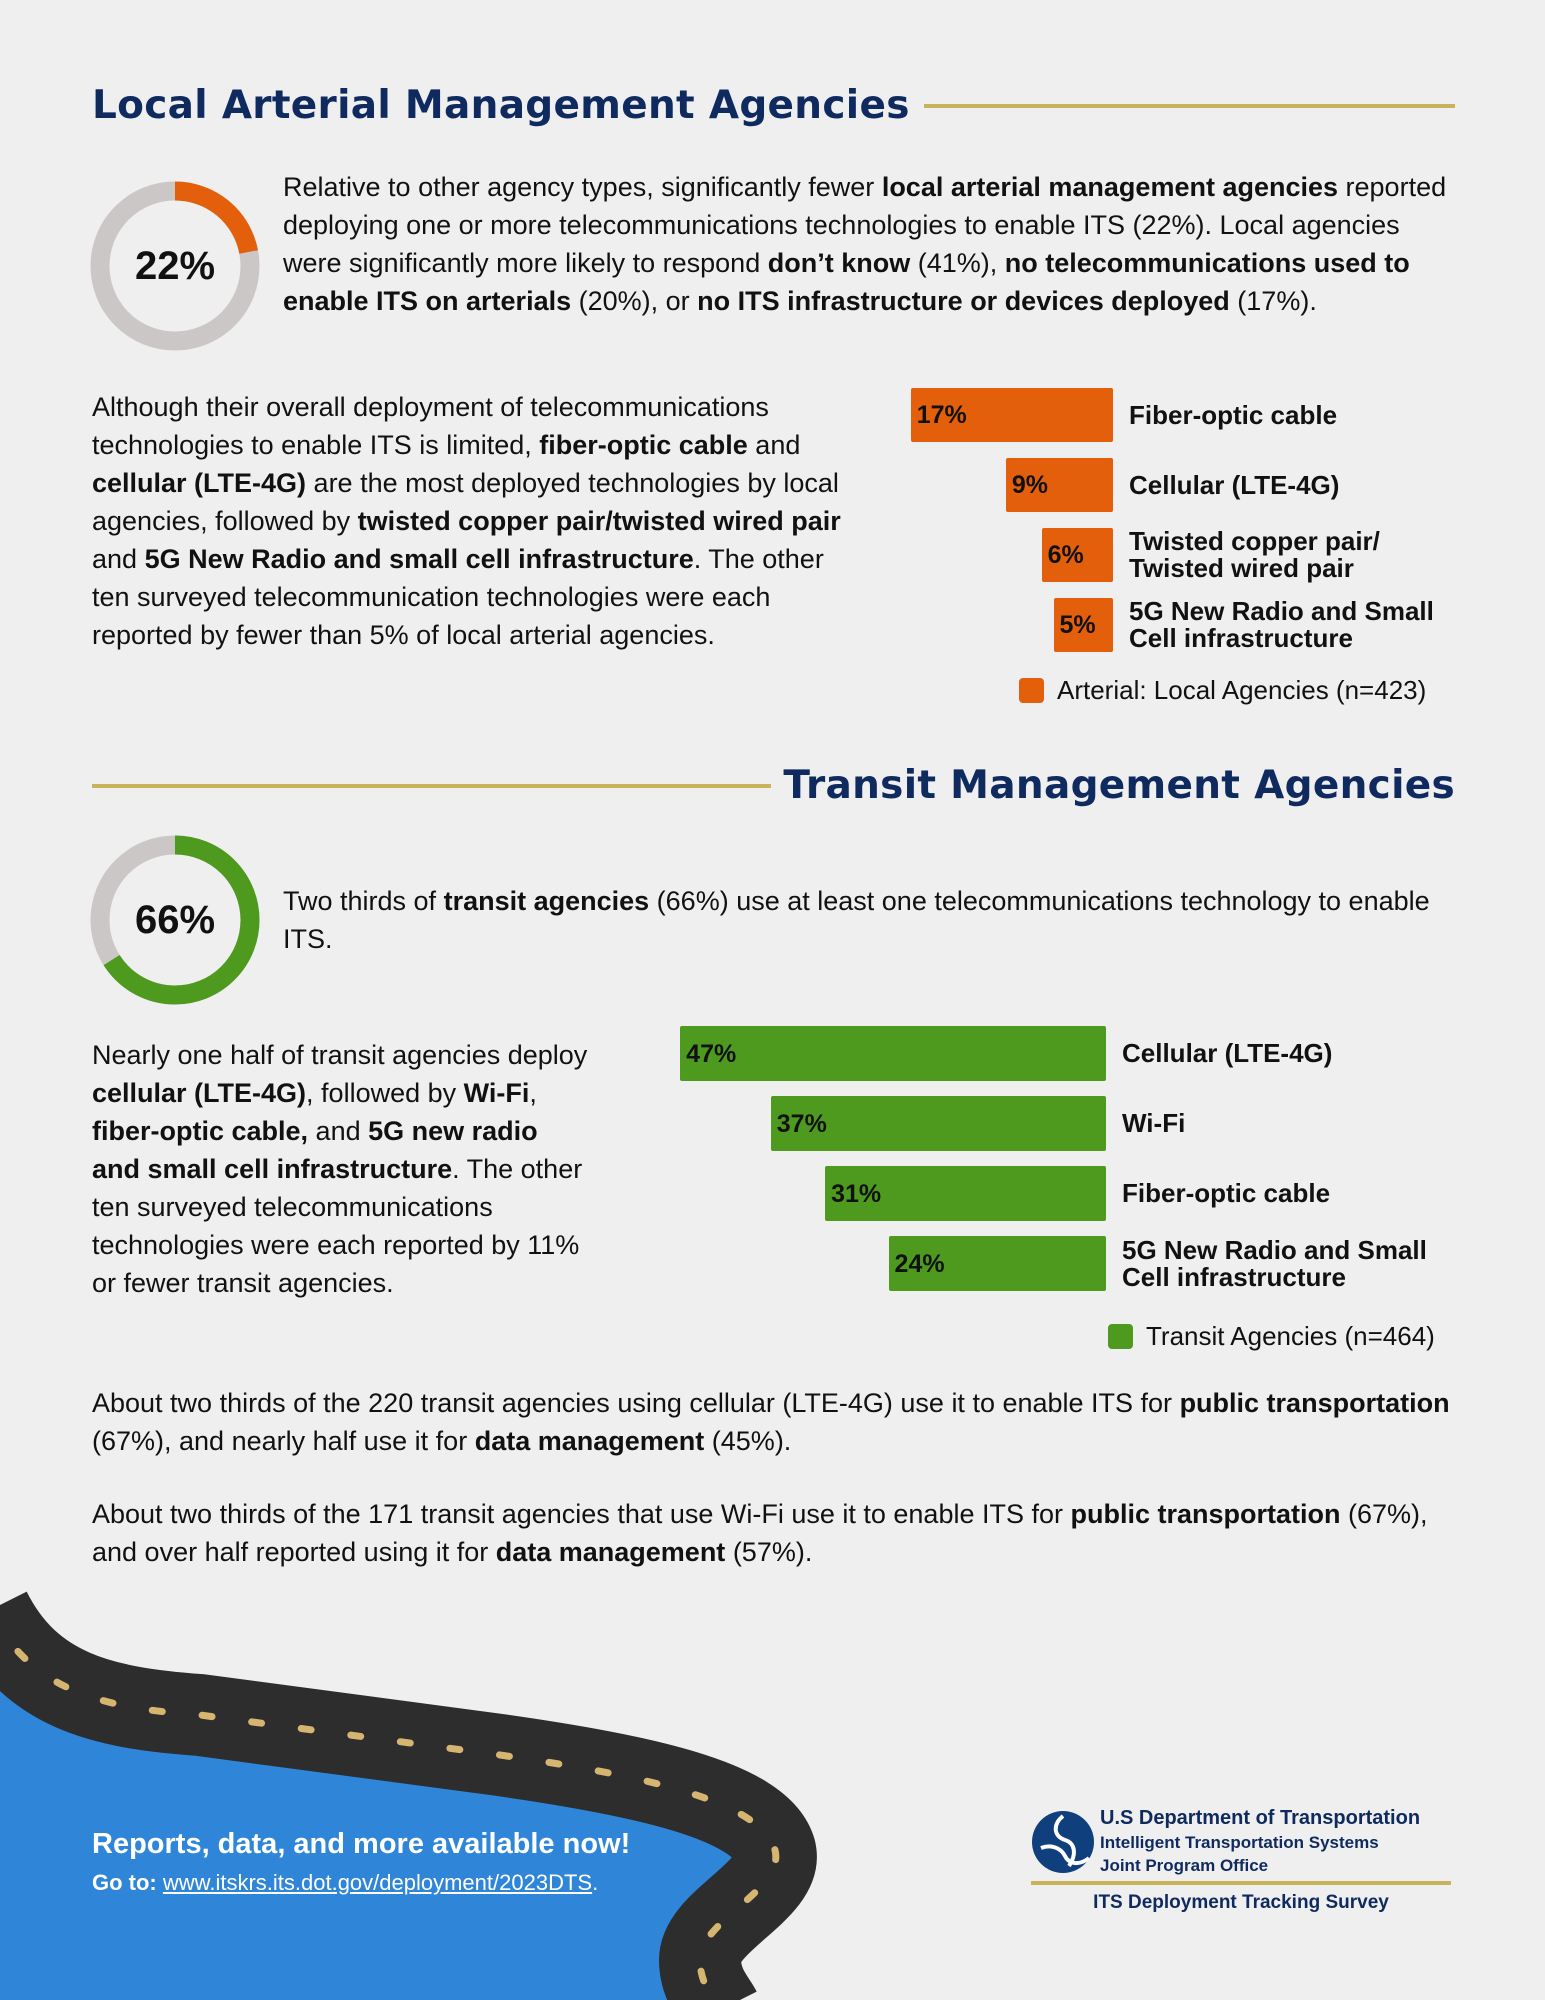 This screenshot has height=2000, width=1545. I want to click on section-header-transit: Transit Management Agencies, so click(773, 786).